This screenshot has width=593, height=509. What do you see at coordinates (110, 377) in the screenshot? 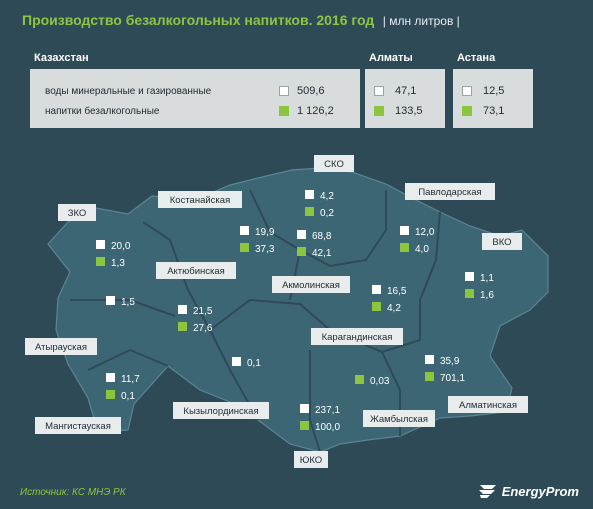
I see `region-water-square-мангистауская` at bounding box center [110, 377].